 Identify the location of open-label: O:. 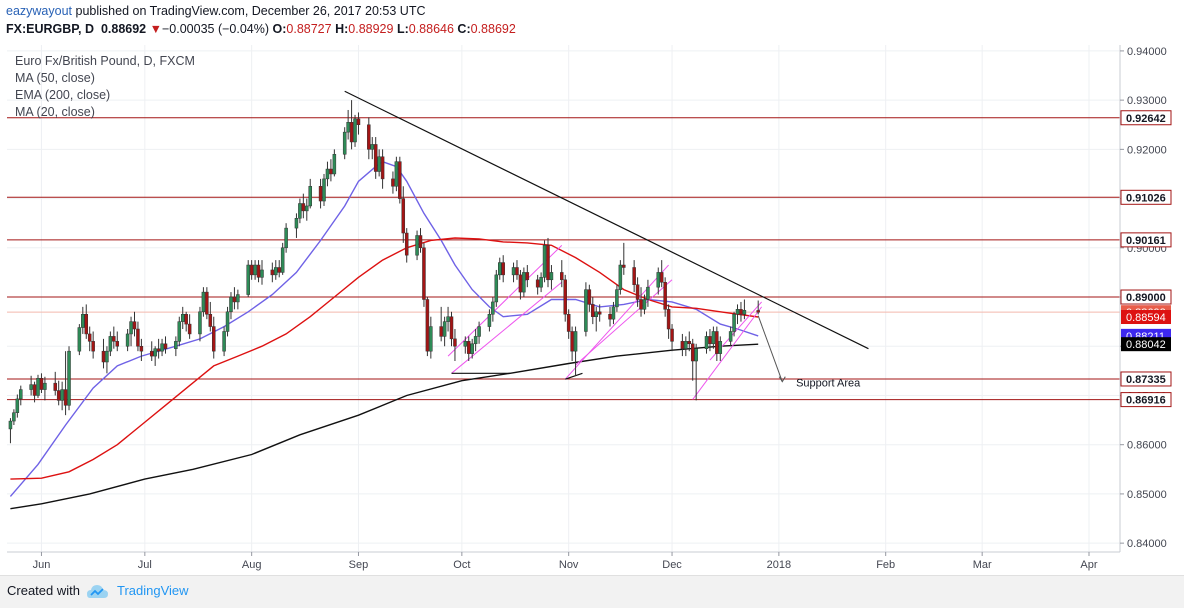
(279, 29).